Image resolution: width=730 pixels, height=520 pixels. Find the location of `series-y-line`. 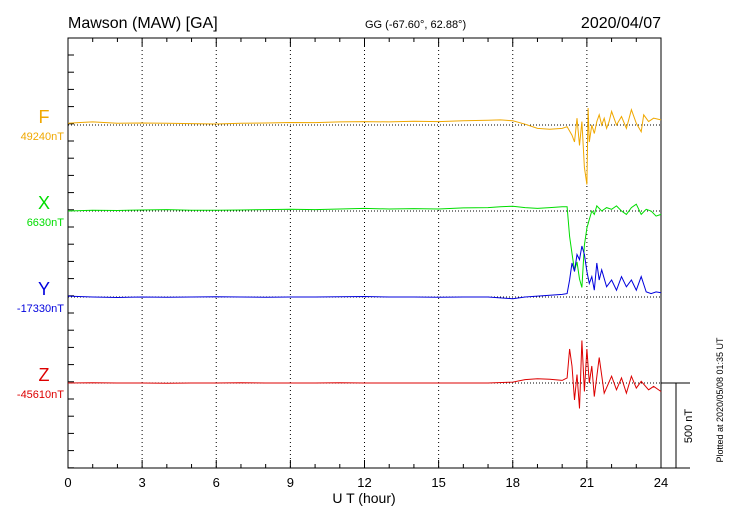

series-y-line is located at coordinates (364, 272).